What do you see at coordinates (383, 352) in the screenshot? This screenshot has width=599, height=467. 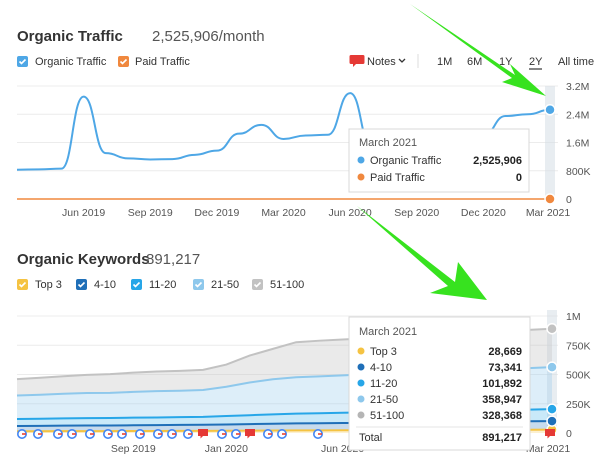 I see `tooltip-row-label: Top 3` at bounding box center [383, 352].